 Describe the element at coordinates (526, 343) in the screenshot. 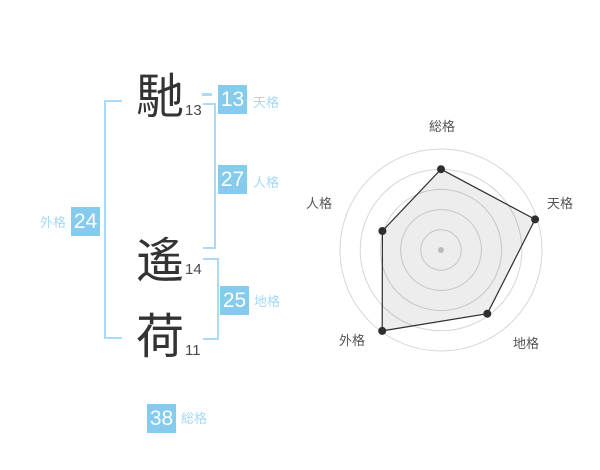

I see `radar-axis-label: 地格` at that location.